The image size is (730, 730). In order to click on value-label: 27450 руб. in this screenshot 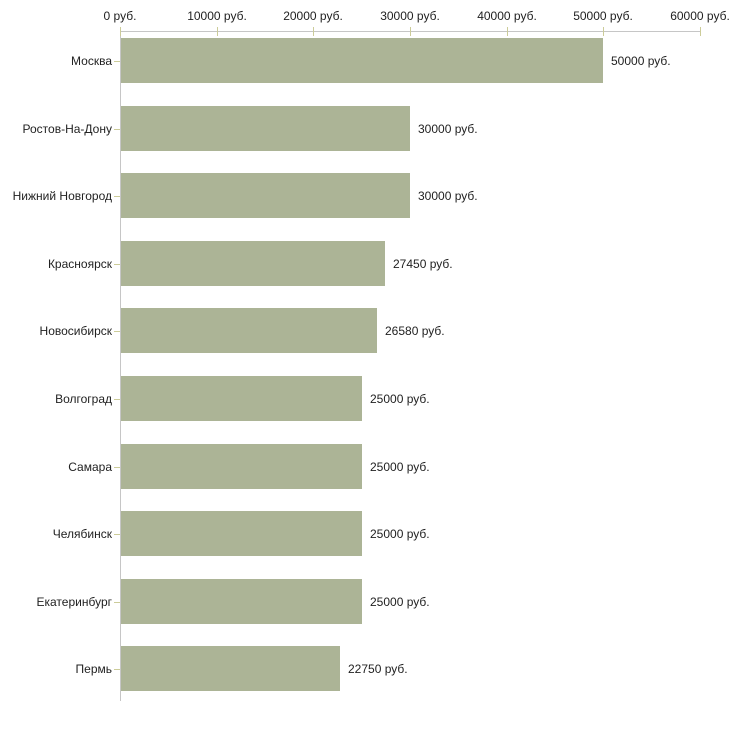, I will do `click(423, 264)`.